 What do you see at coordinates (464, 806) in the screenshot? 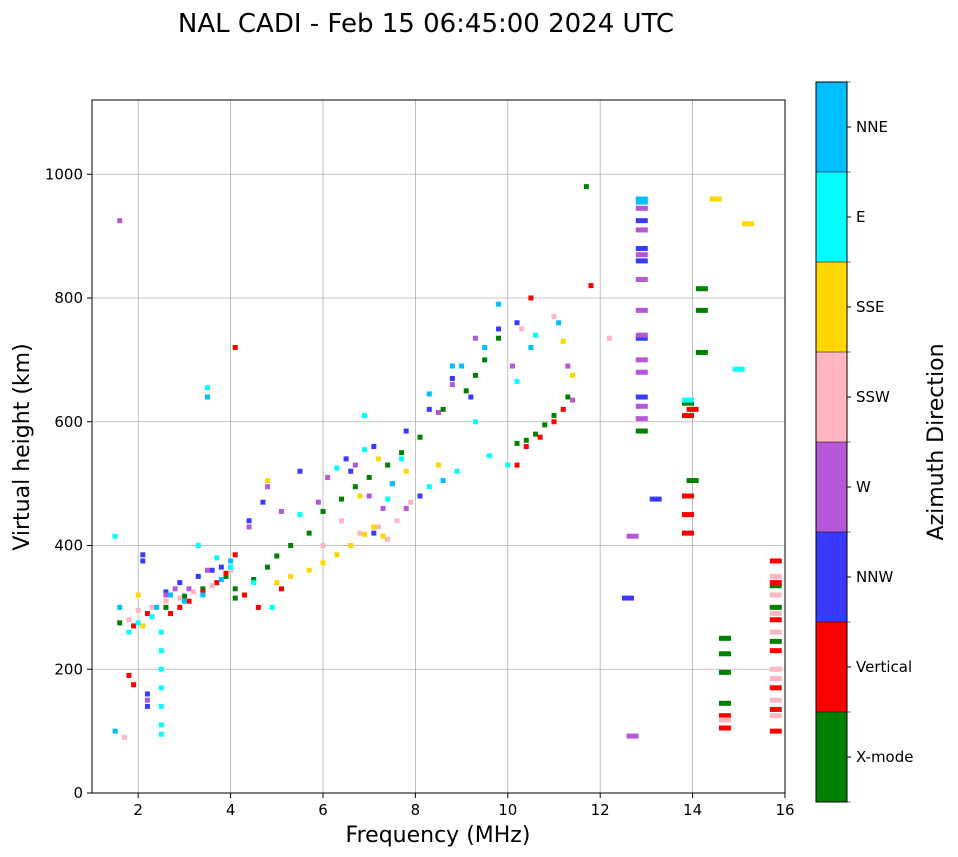
I see `x-axis-ticks: 2 4 6 8 10 12 14 16` at bounding box center [464, 806].